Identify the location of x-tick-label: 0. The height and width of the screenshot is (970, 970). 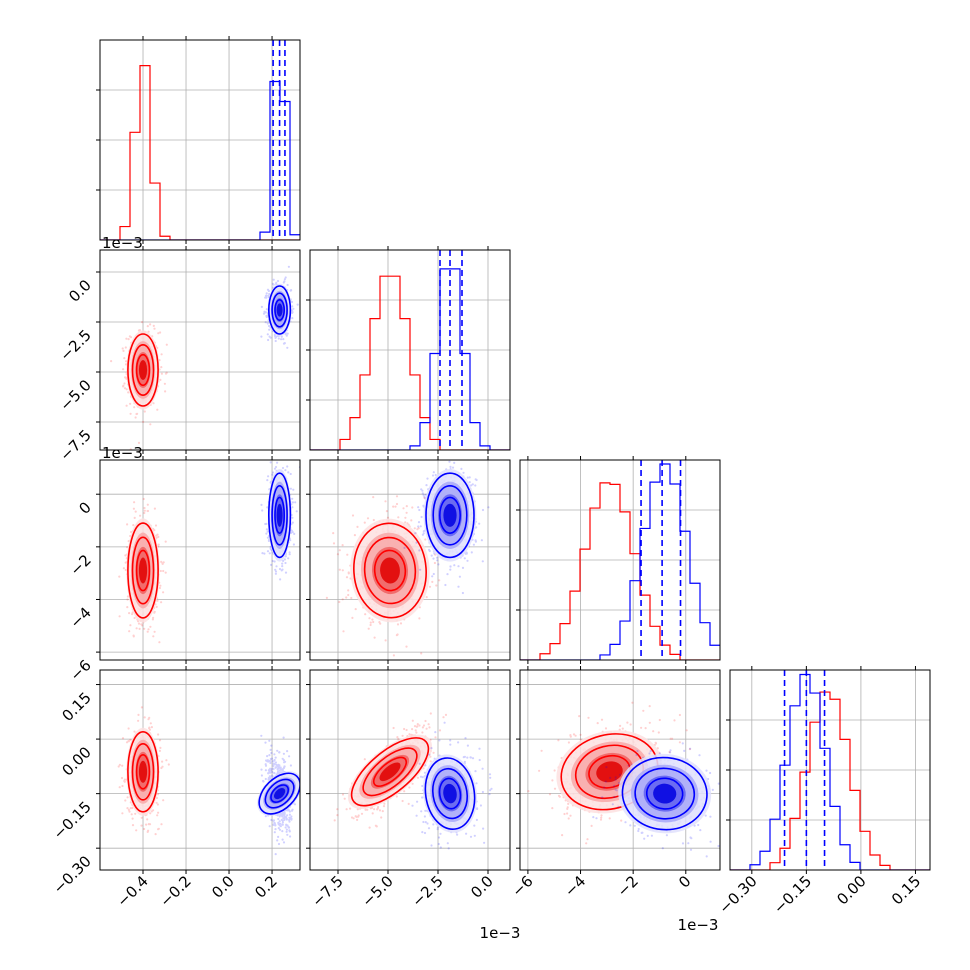
(684, 881).